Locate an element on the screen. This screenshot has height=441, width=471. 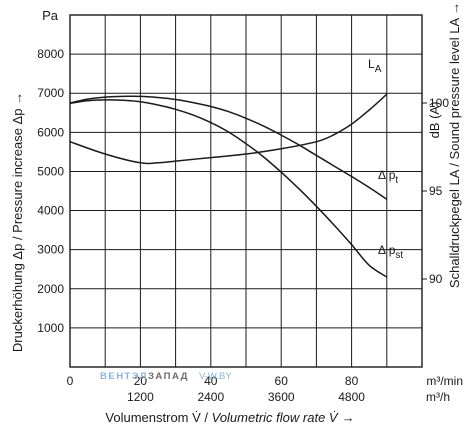
x-secondary-tick-label: 1200 is located at coordinates (140, 397).